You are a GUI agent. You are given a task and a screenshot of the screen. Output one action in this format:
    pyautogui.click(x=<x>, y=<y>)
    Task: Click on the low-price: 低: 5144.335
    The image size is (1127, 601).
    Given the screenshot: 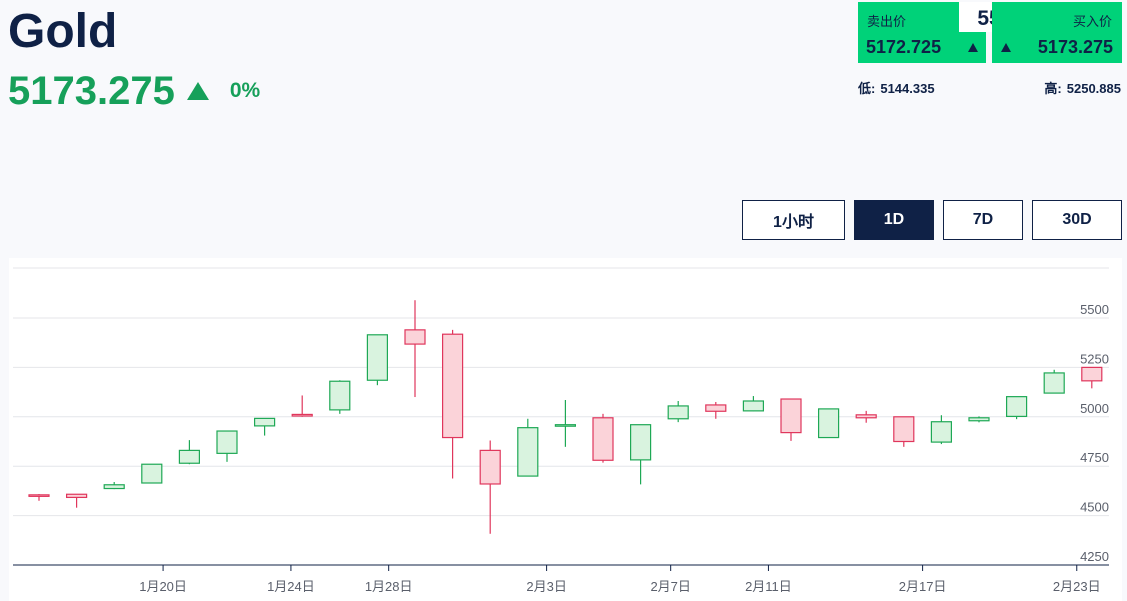 What is the action you would take?
    pyautogui.click(x=896, y=87)
    